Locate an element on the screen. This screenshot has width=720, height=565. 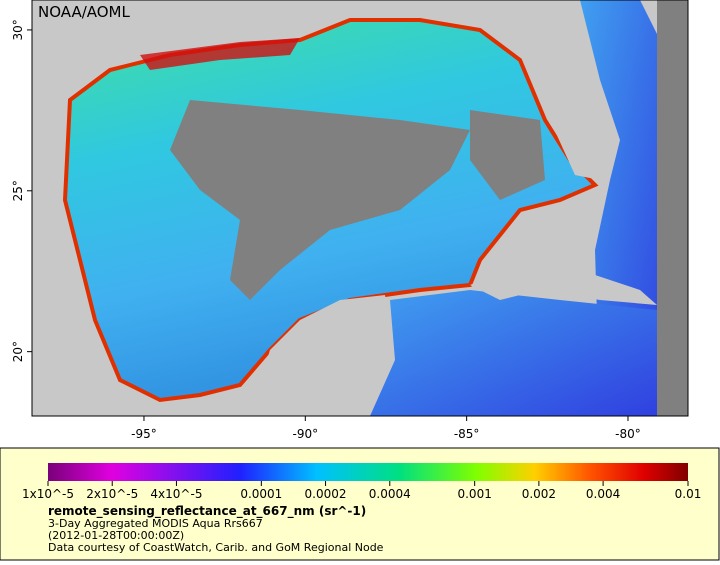
colorbar-tick-label: 0.0002 is located at coordinates (326, 494).